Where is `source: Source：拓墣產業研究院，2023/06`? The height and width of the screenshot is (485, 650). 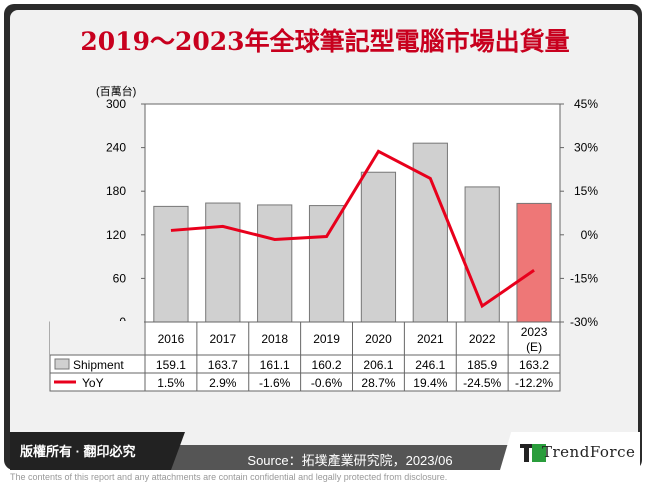
source: Source：拓墣產業研究院，2023/06 is located at coordinates (350, 460).